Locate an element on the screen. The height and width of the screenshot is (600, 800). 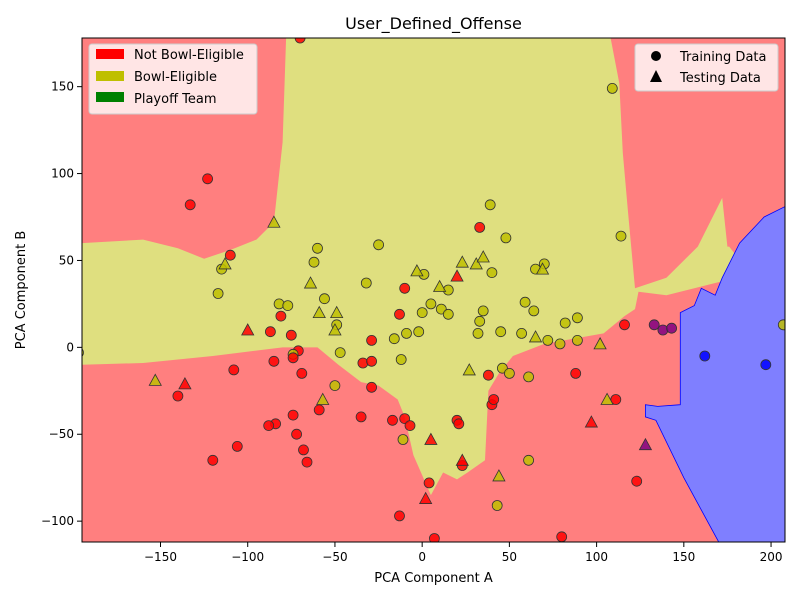
chart-title: User_Defined_Offense is located at coordinates (433, 24).